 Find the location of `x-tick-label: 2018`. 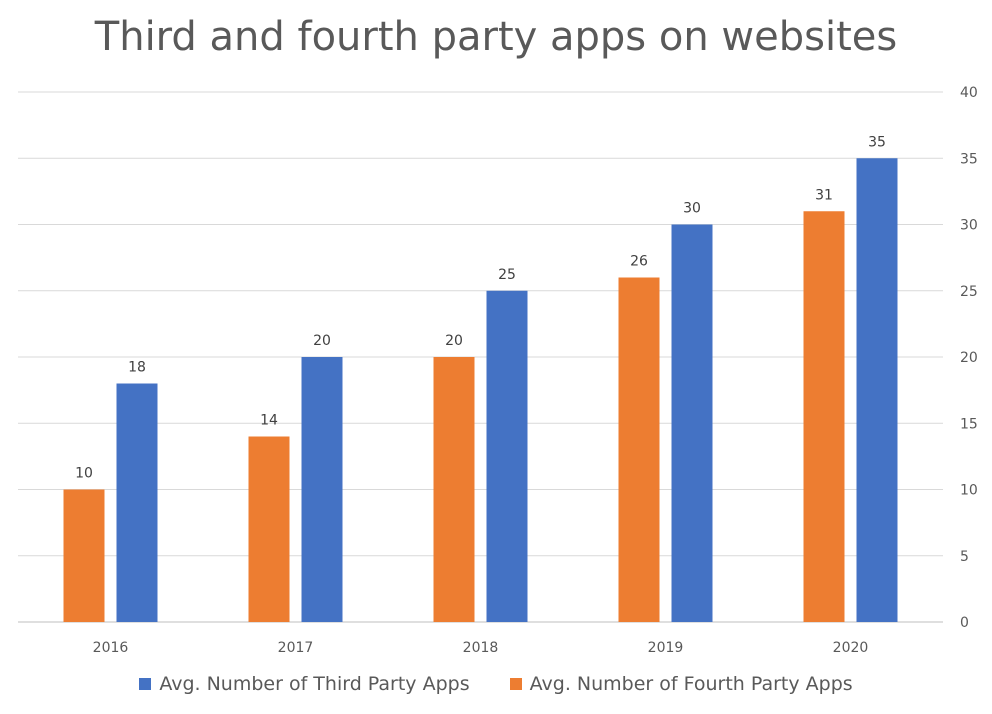

x-tick-label: 2018 is located at coordinates (481, 648).